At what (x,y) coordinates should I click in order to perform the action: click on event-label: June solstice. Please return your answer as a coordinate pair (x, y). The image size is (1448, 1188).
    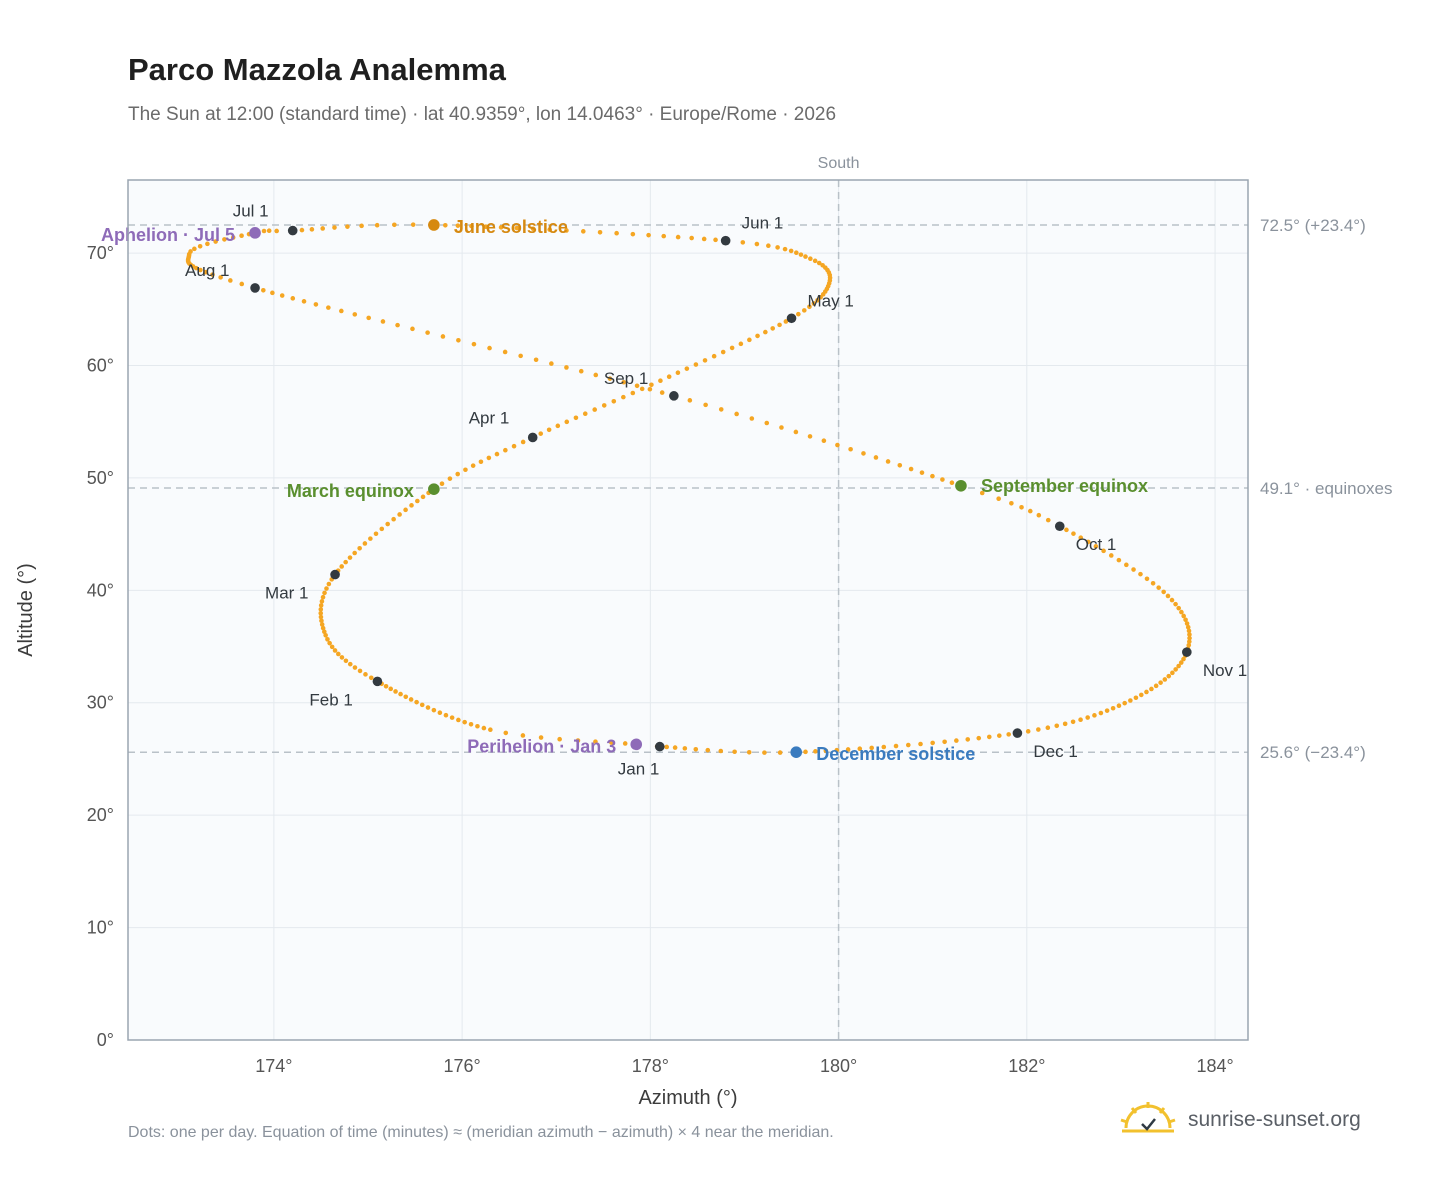
    Looking at the image, I should click on (511, 227).